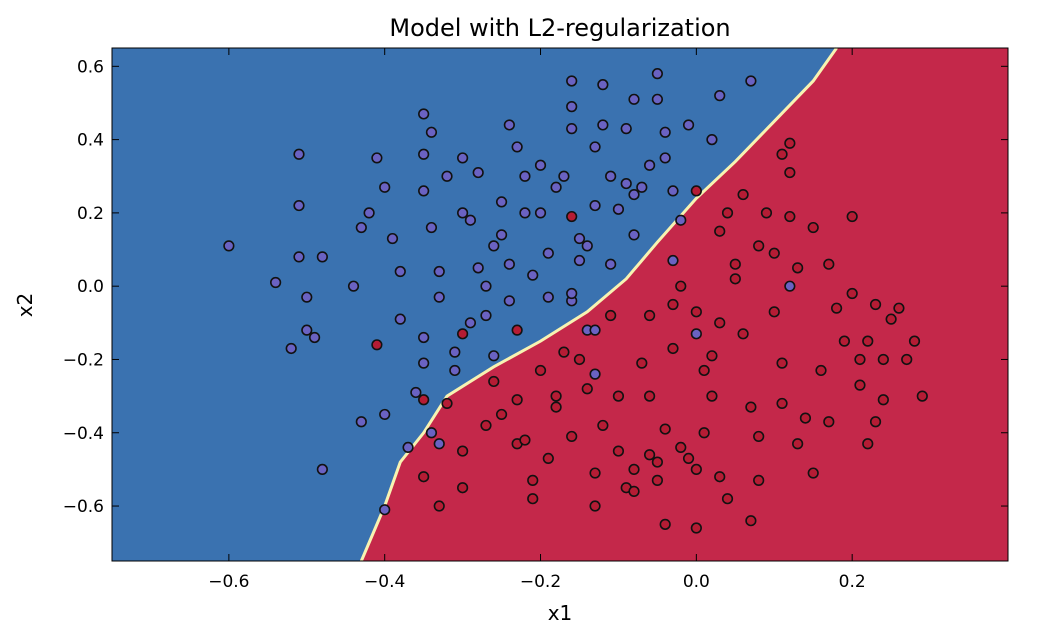  Describe the element at coordinates (83, 434) in the screenshot. I see `y-tick-label: −0.4` at that location.